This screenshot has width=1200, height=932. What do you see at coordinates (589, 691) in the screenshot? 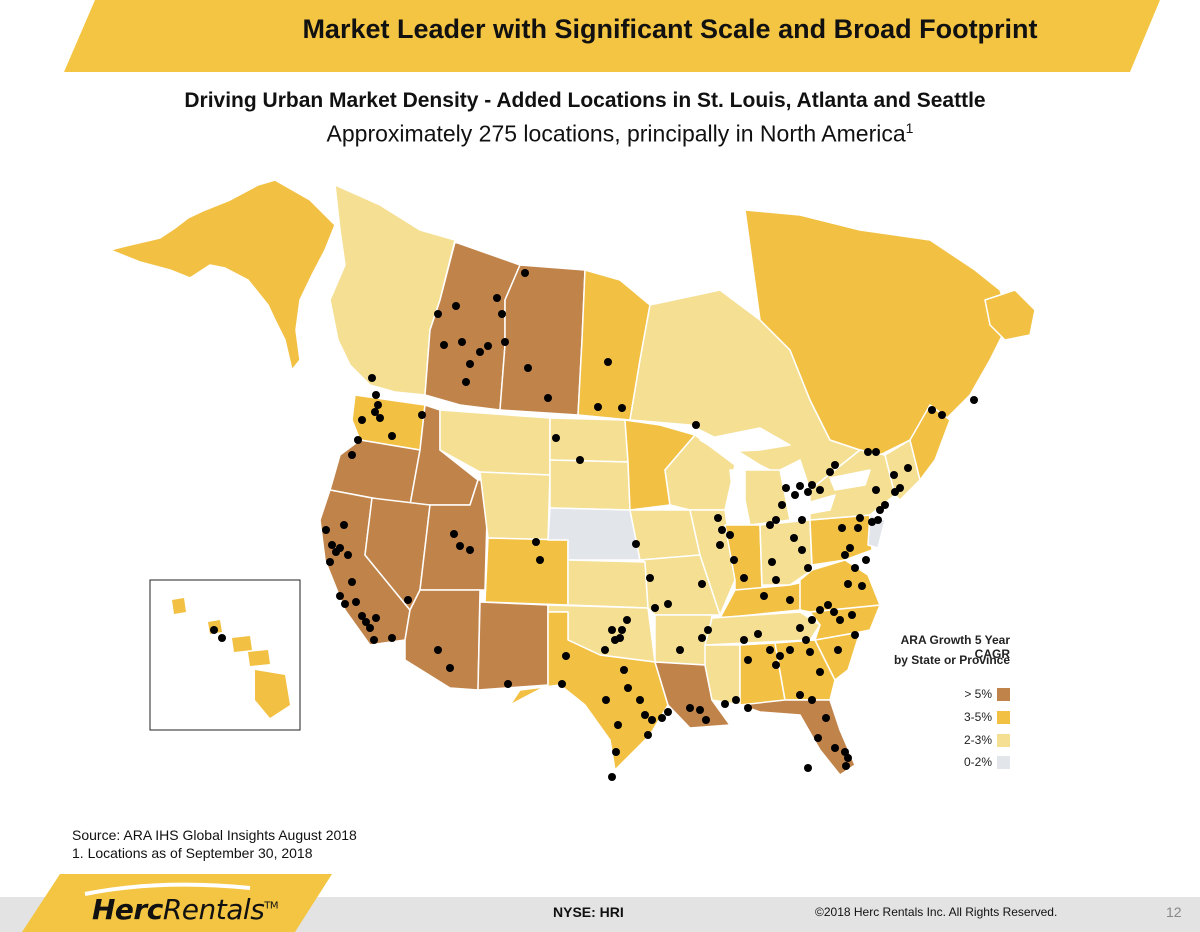
I see `region-texas` at bounding box center [589, 691].